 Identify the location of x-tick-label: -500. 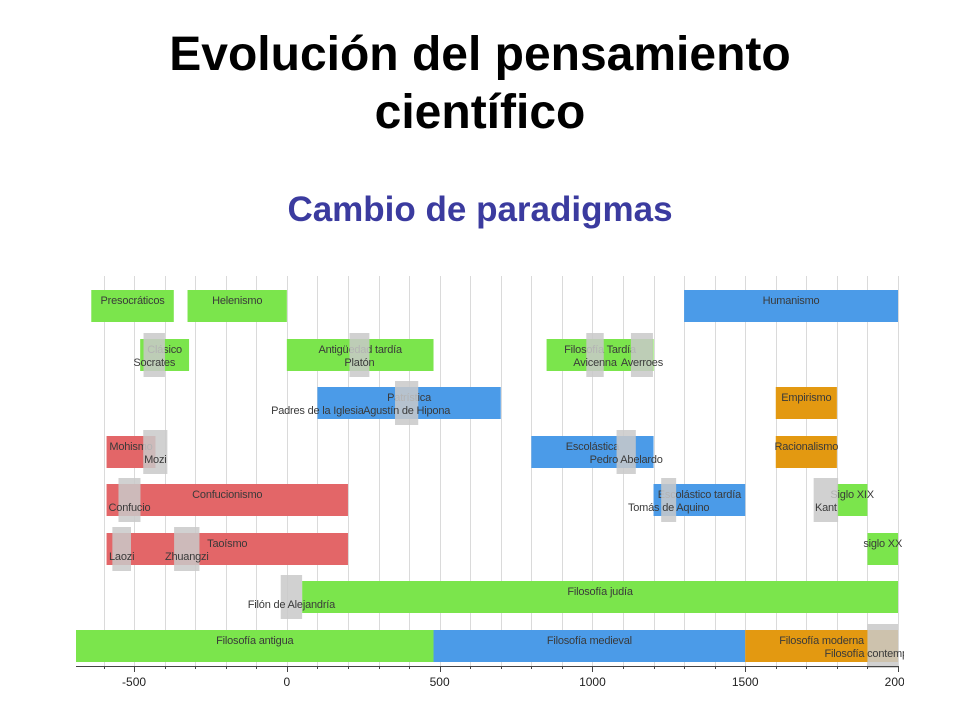
(134, 682).